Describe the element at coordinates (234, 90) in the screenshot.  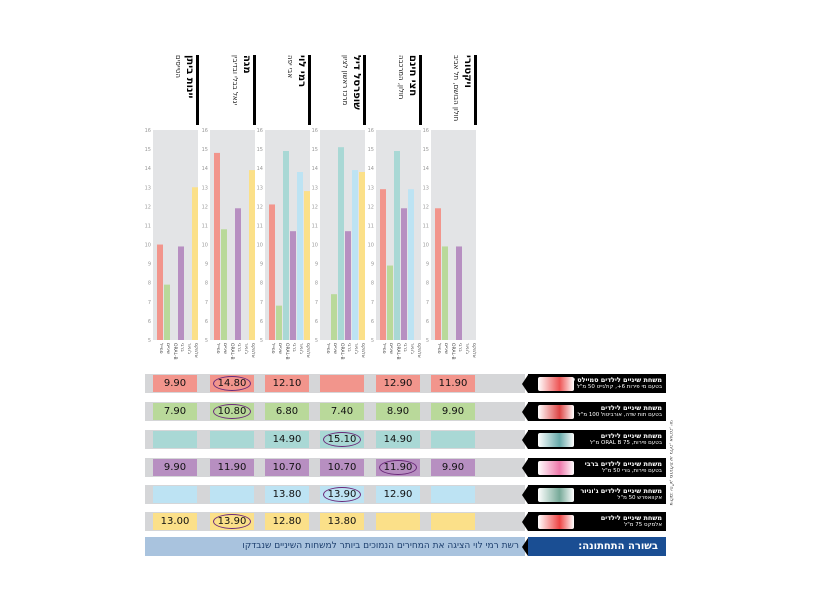
I see `store-heading: מגה יגאל בבלי ובדיבין` at that location.